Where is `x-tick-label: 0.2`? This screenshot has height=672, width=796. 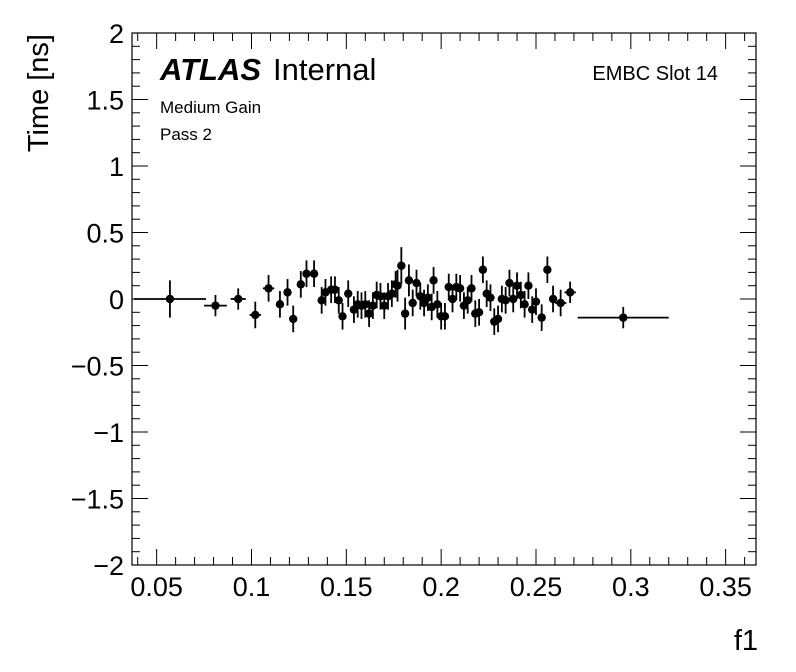 x-tick-label: 0.2 is located at coordinates (441, 587).